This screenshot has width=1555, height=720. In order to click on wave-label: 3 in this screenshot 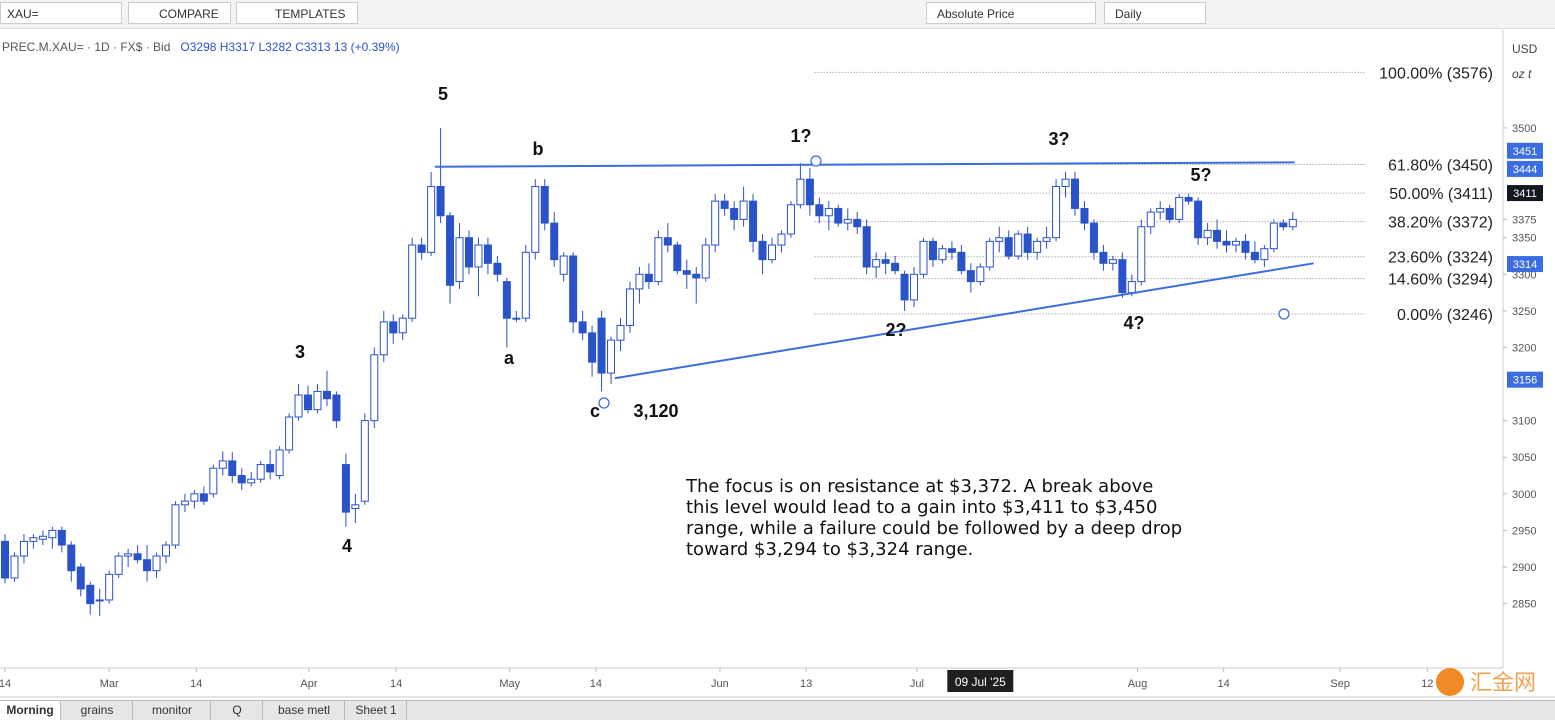, I will do `click(300, 352)`.